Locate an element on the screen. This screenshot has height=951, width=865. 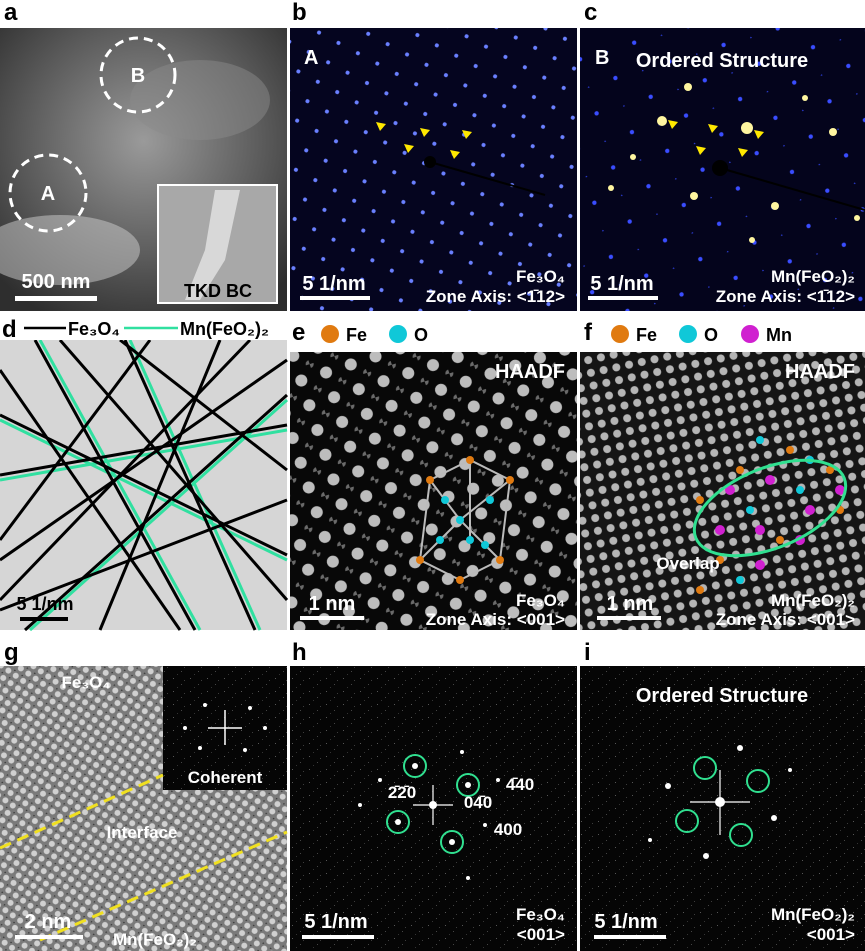
panel-label: c is located at coordinates (590, 13).